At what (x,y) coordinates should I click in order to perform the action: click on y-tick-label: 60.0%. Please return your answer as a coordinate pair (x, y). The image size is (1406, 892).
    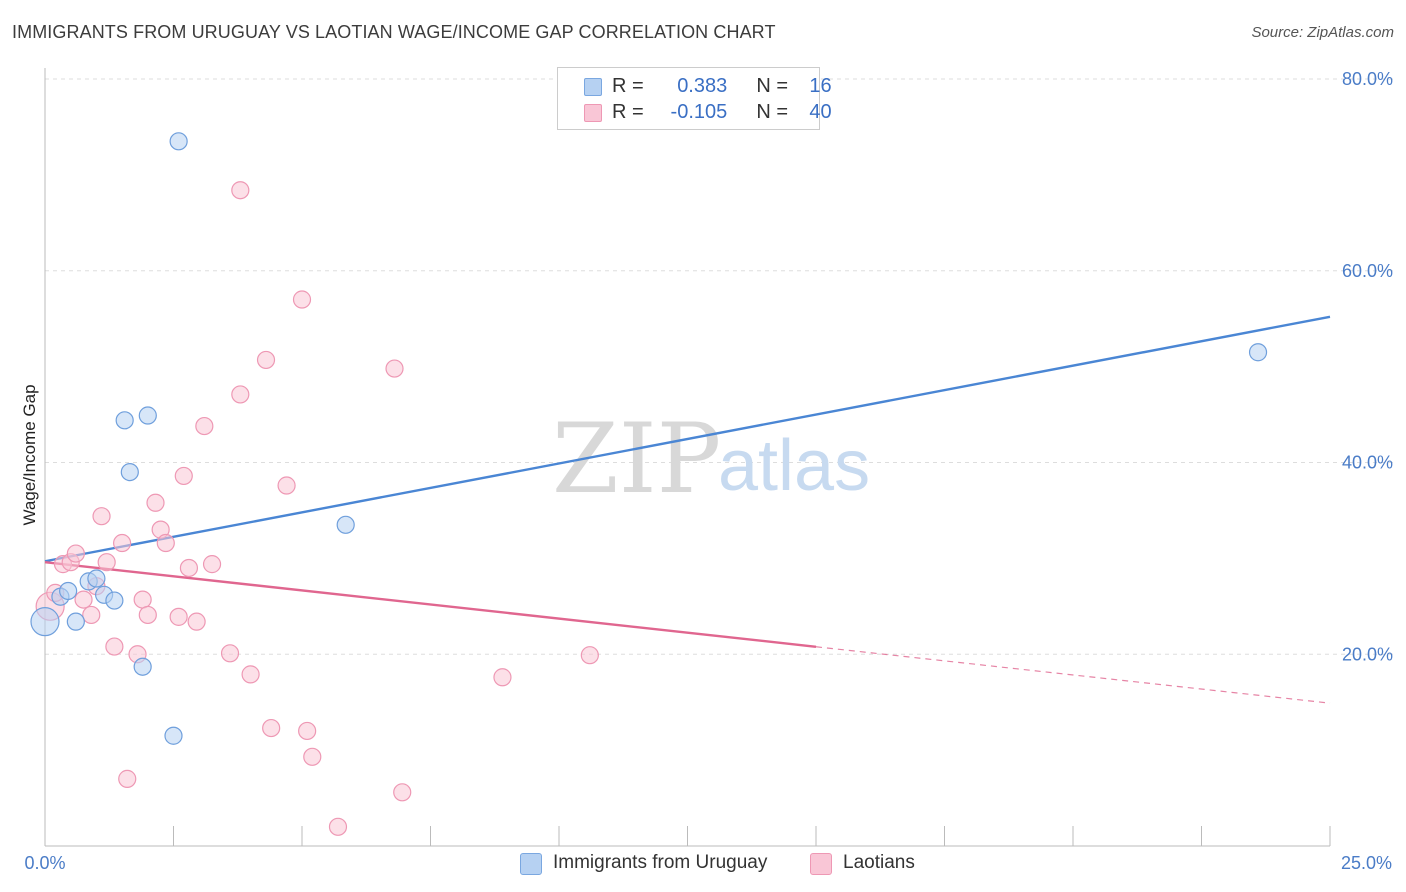
    Looking at the image, I should click on (1367, 271).